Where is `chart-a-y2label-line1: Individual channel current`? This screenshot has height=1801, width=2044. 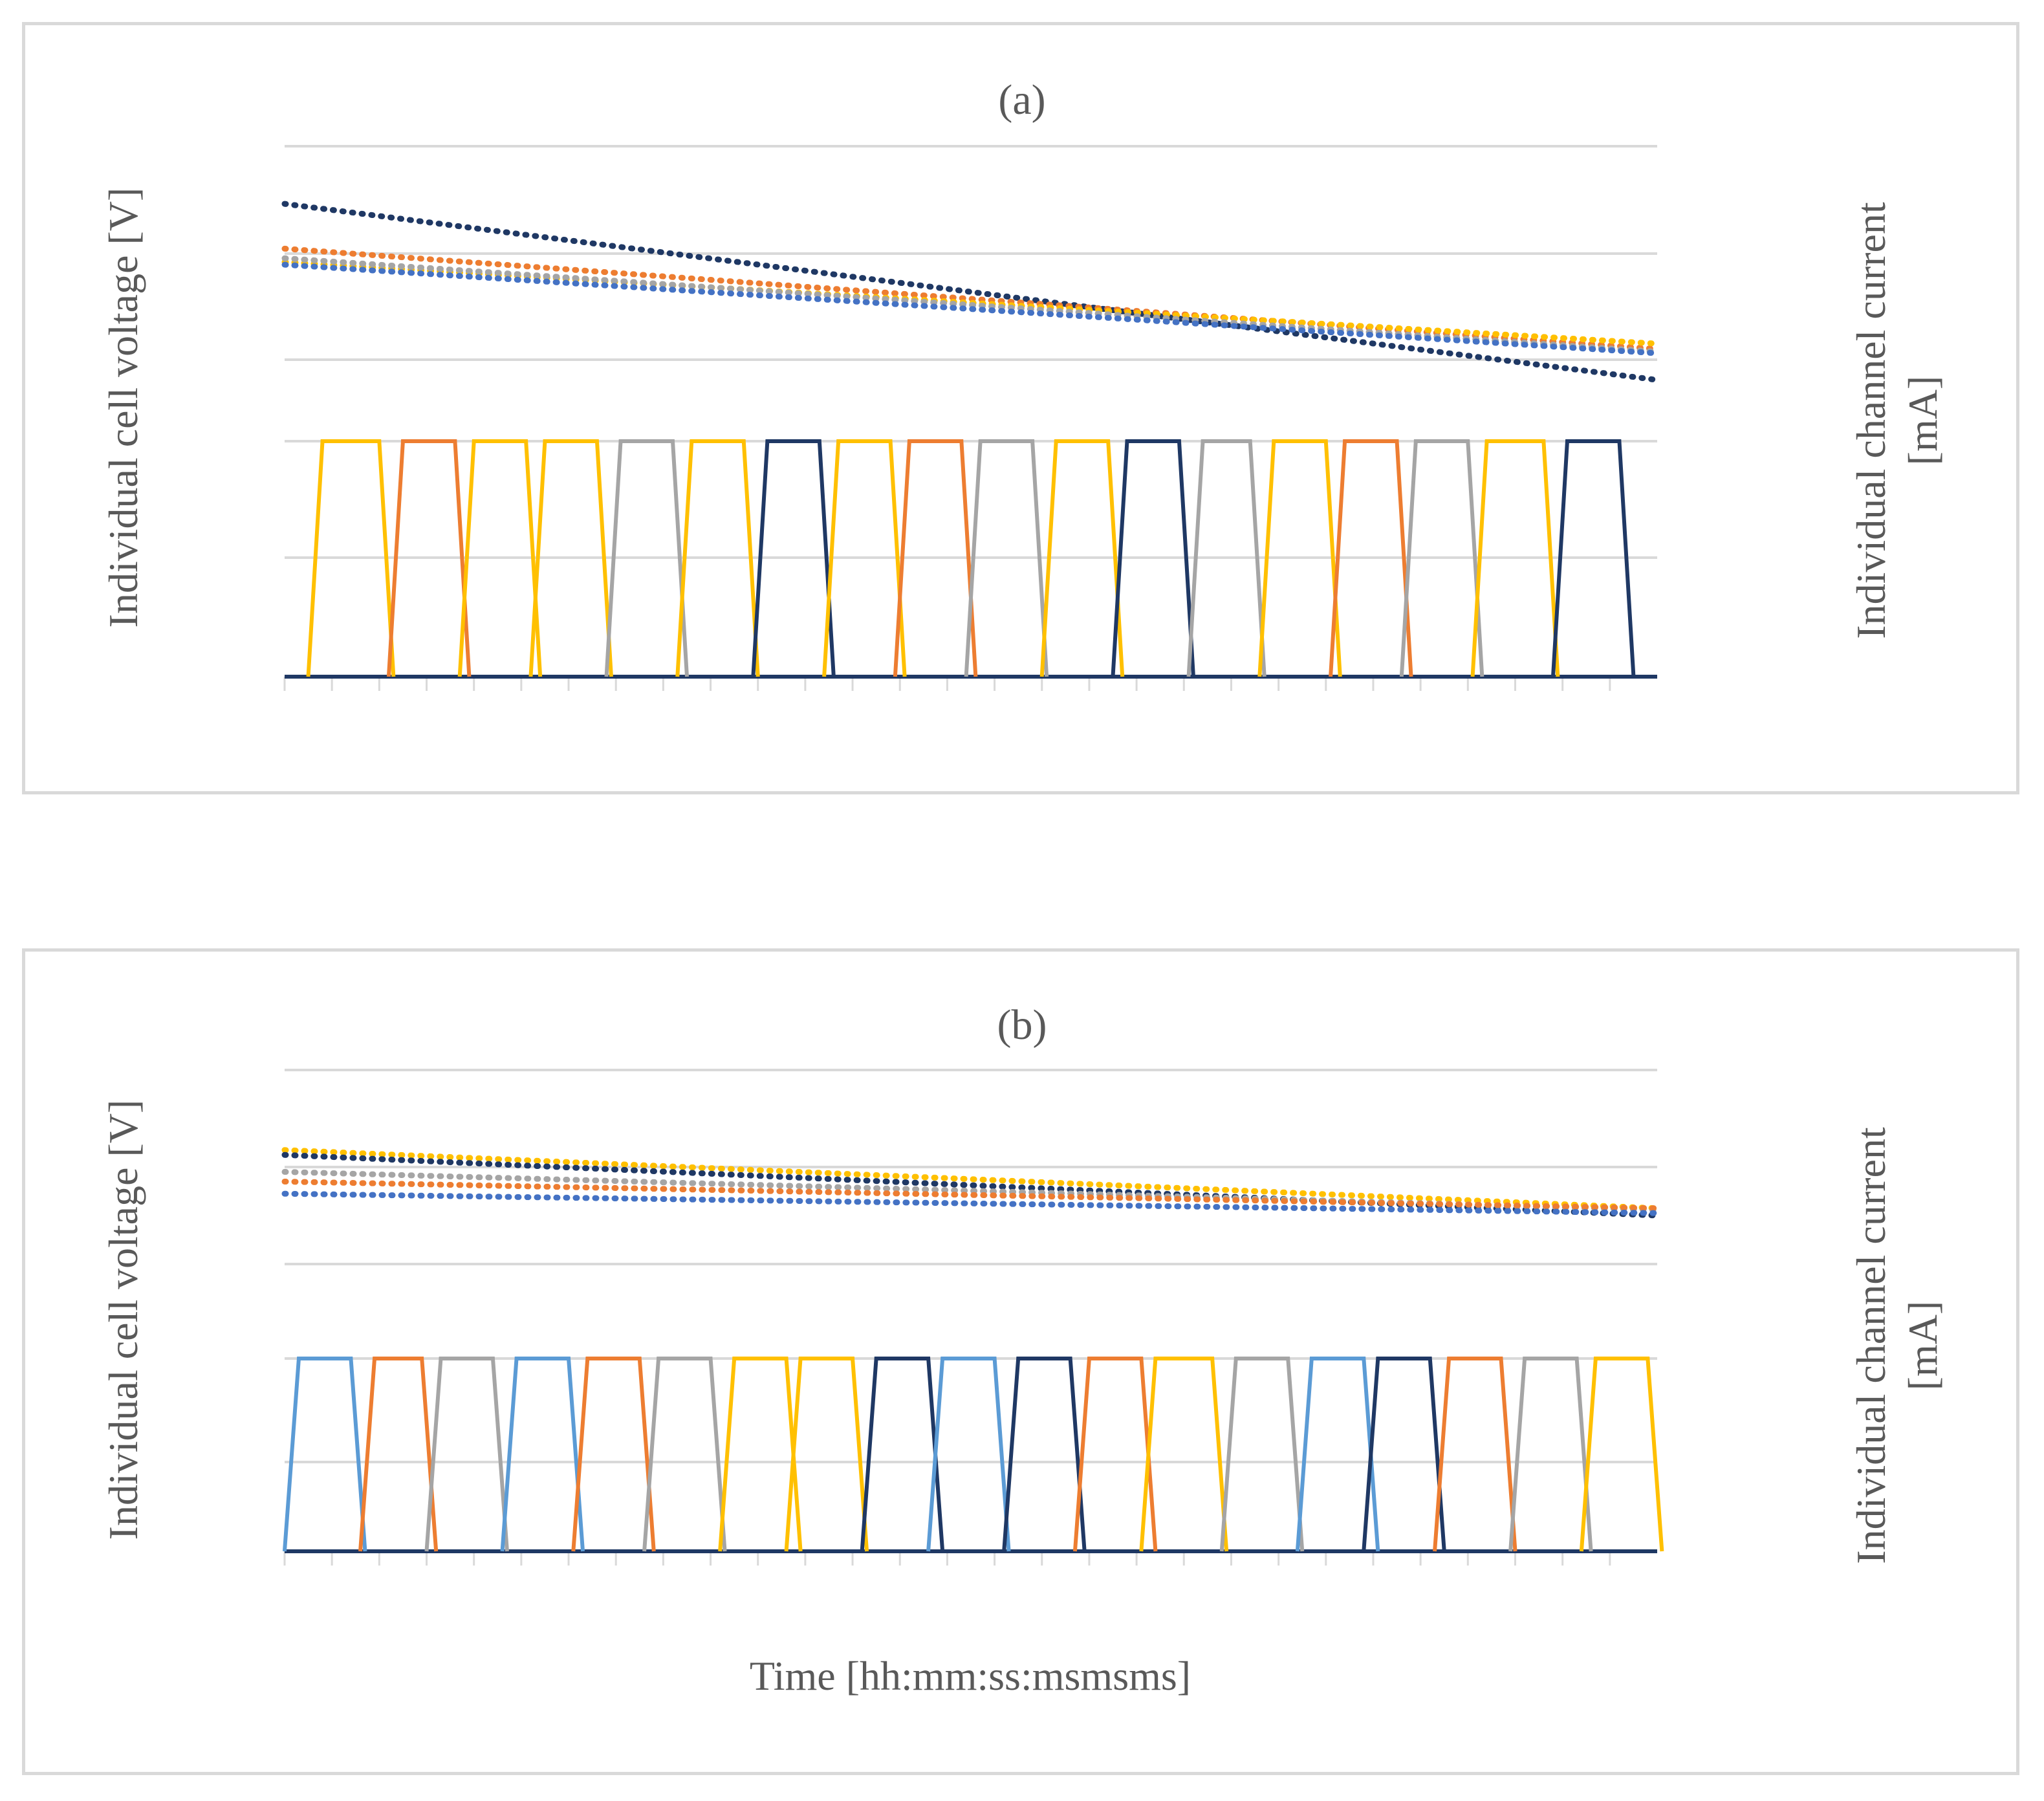
chart-a-y2label-line1: Individual channel current is located at coordinates (1871, 420).